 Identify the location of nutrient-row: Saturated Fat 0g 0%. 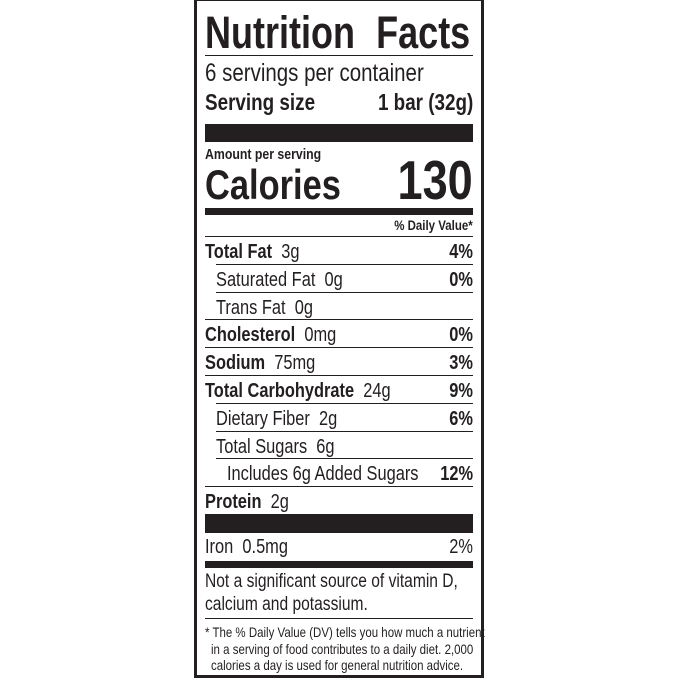
(339, 279).